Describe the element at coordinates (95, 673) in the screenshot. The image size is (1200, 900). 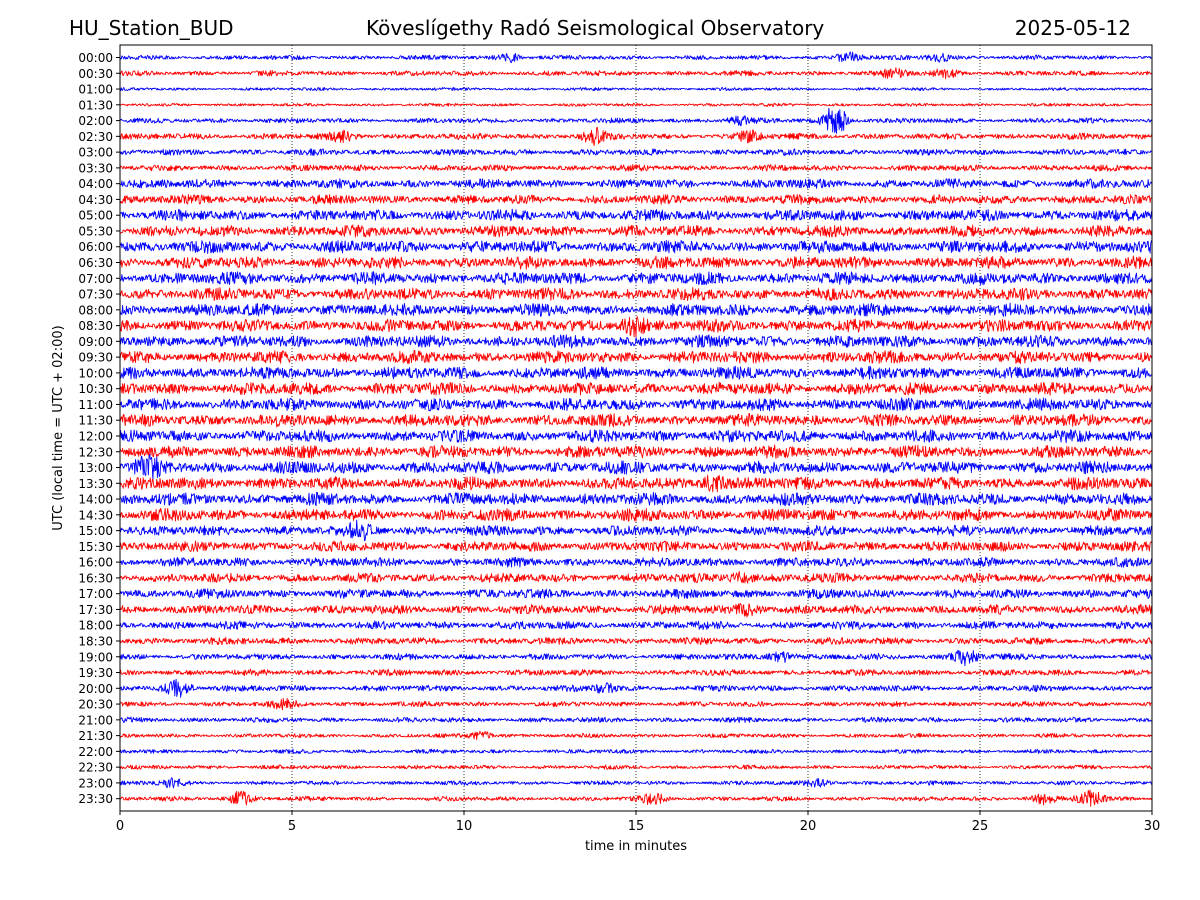
I see `y-tick-label: 19:30` at that location.